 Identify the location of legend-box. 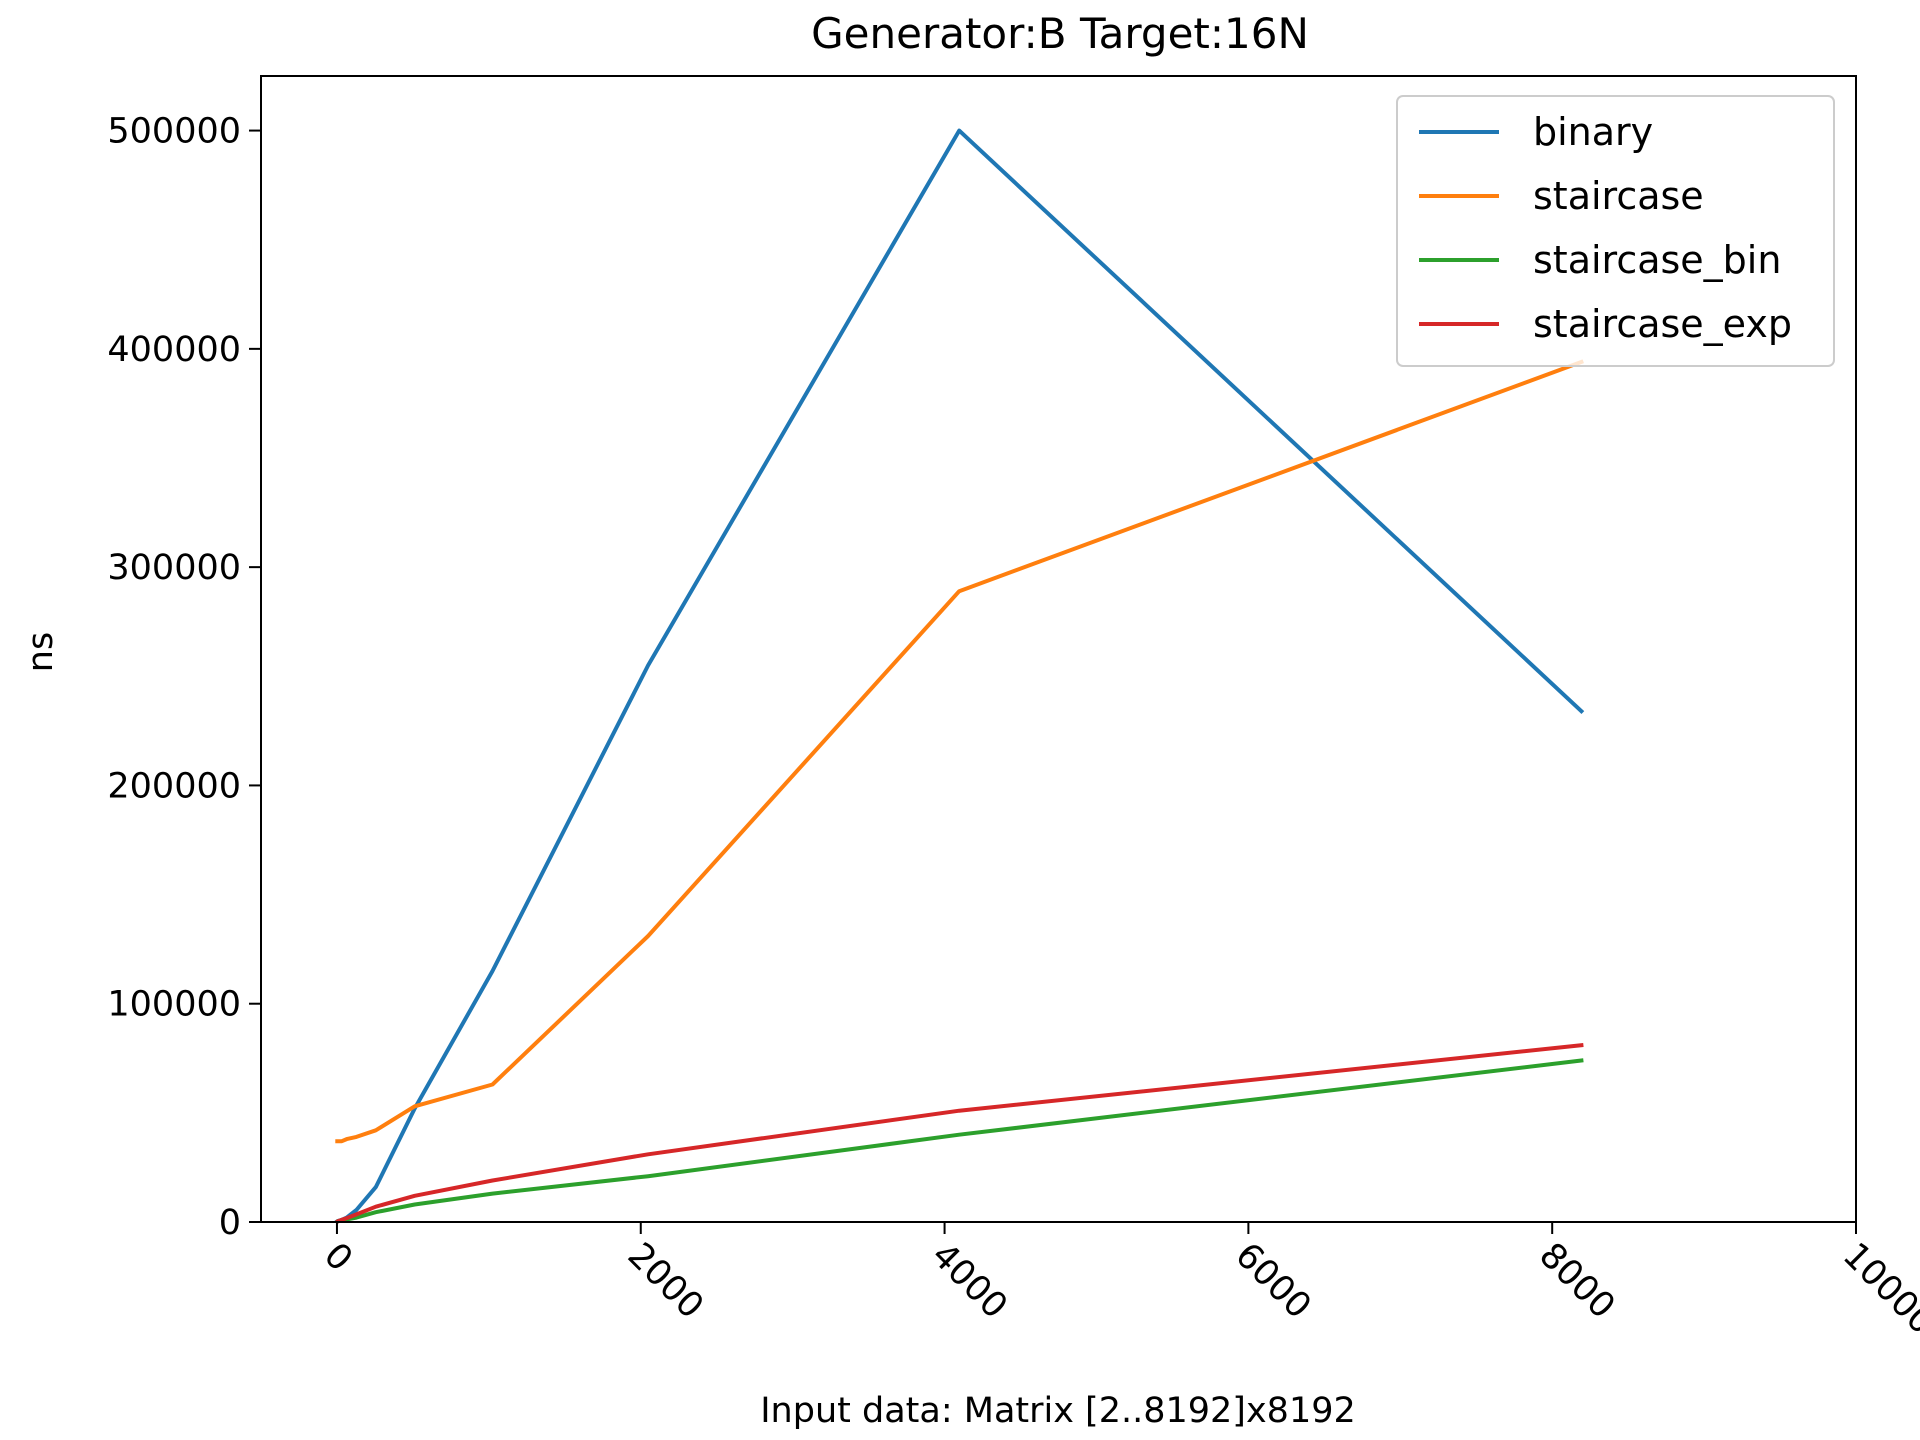
(1615, 231).